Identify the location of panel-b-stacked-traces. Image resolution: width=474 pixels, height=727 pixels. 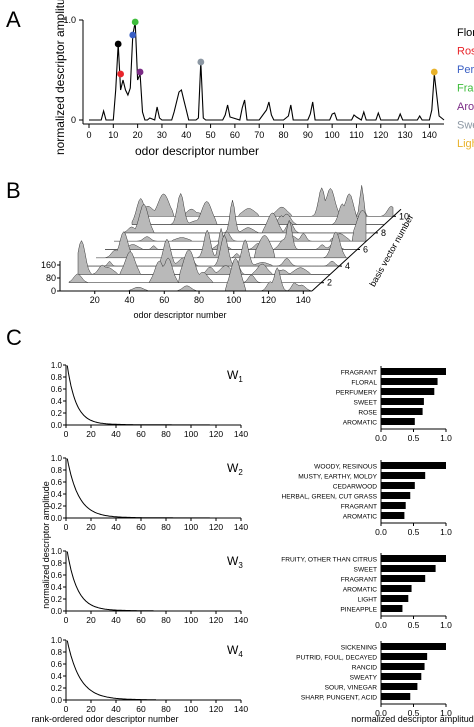
(227, 238).